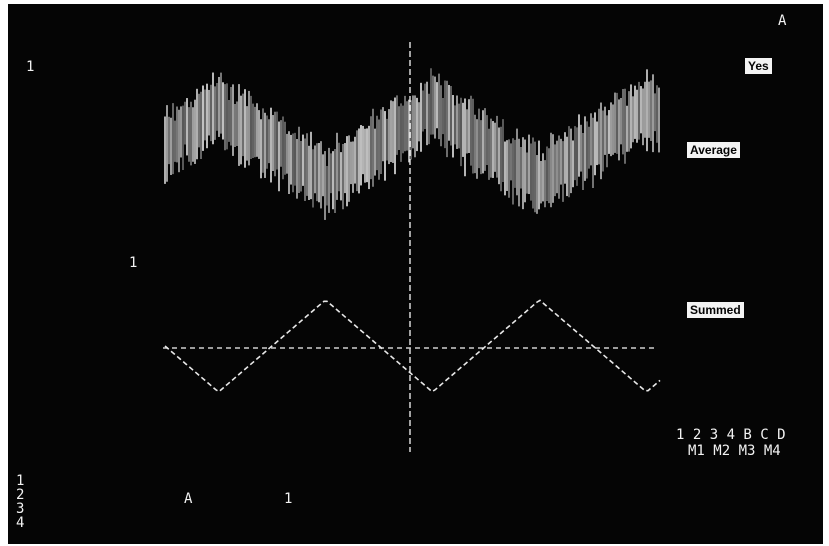  I want to click on bottom-left-list: 1 2 3 4, so click(20, 502).